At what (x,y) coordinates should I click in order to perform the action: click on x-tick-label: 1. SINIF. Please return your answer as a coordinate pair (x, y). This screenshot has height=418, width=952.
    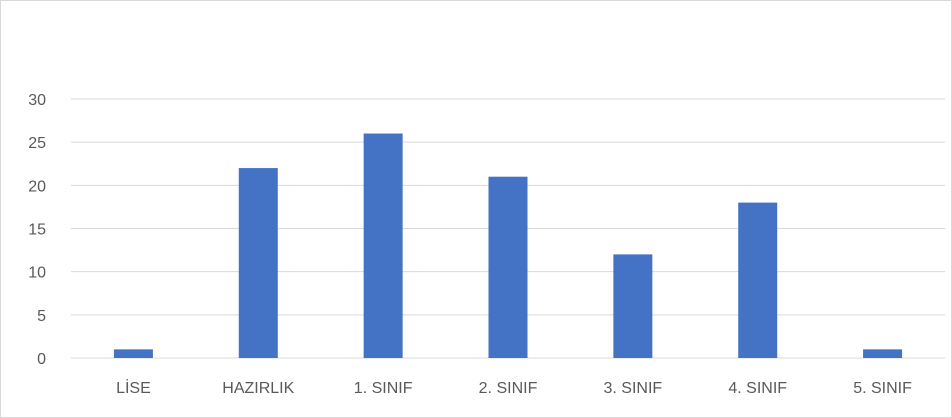
    Looking at the image, I should click on (383, 388).